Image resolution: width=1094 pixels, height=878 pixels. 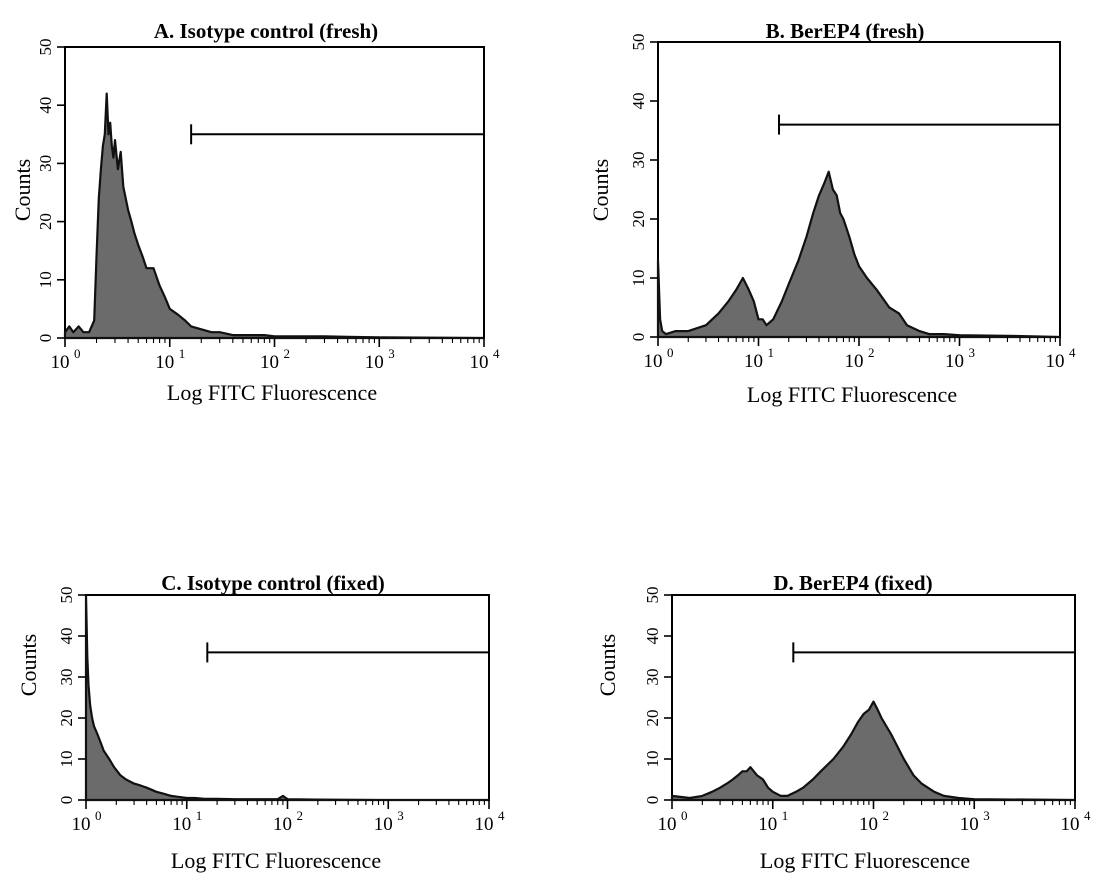 I want to click on panel-d-xtick-exponent: 4, so click(x=1087, y=815).